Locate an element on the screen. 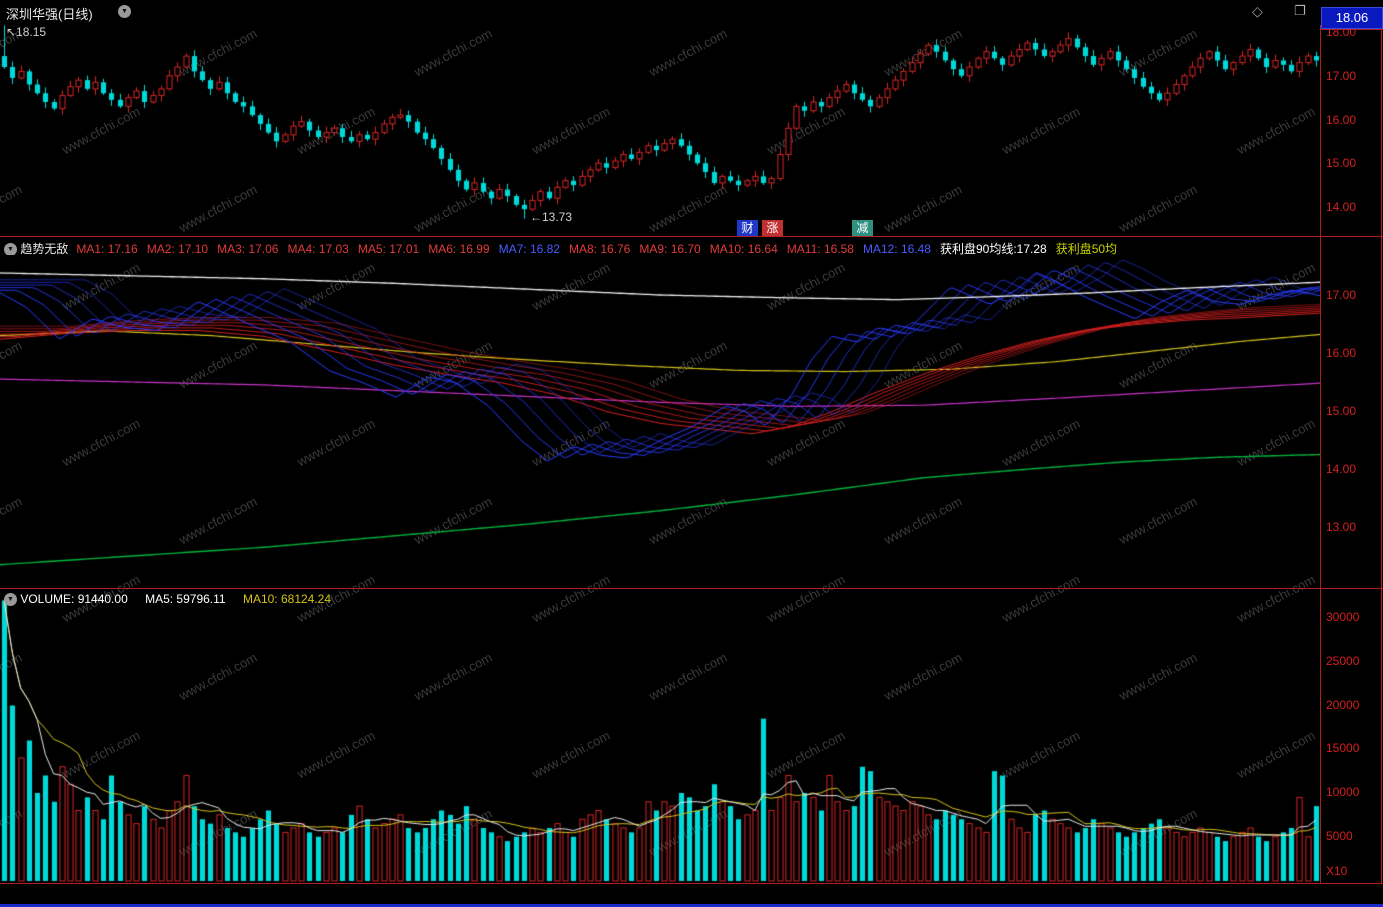 This screenshot has height=907, width=1383. panel-divider-bottom is located at coordinates (691, 883).